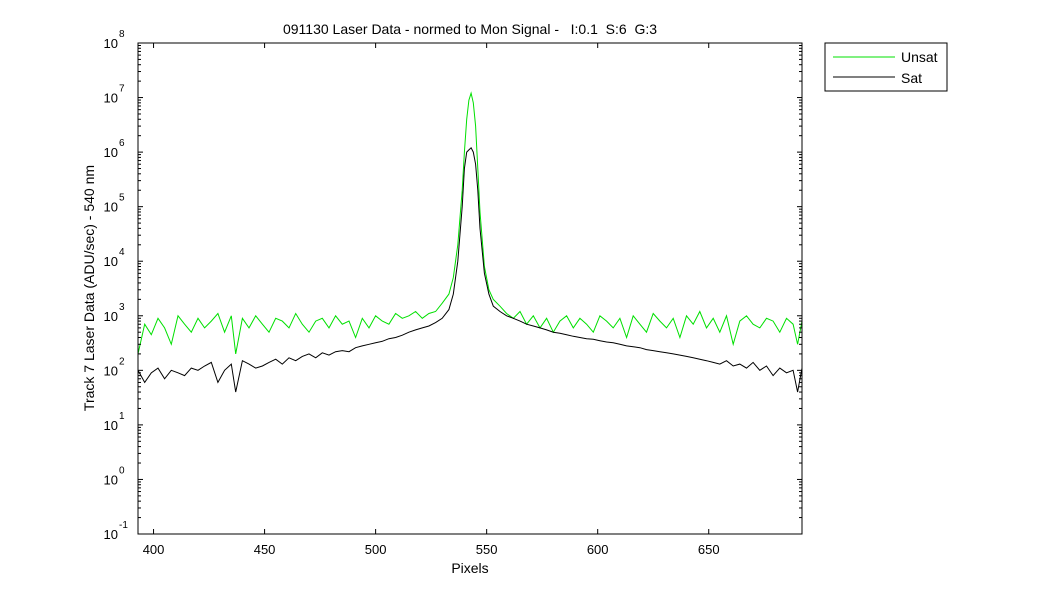 This screenshot has height=600, width=1050. I want to click on y-tick-exponent: 7, so click(122, 89).